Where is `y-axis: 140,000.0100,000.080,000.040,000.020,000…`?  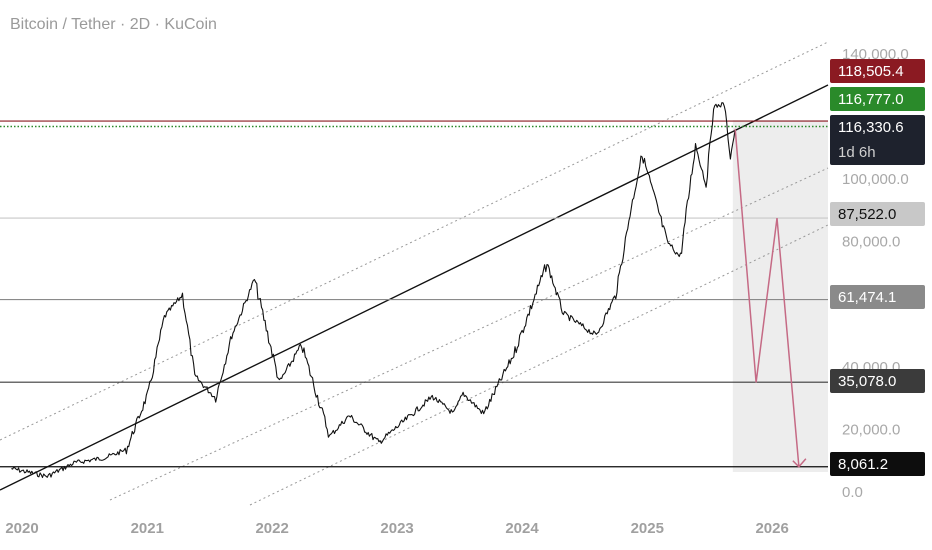
y-axis: 140,000.0100,000.080,000.040,000.020,000… is located at coordinates (875, 273).